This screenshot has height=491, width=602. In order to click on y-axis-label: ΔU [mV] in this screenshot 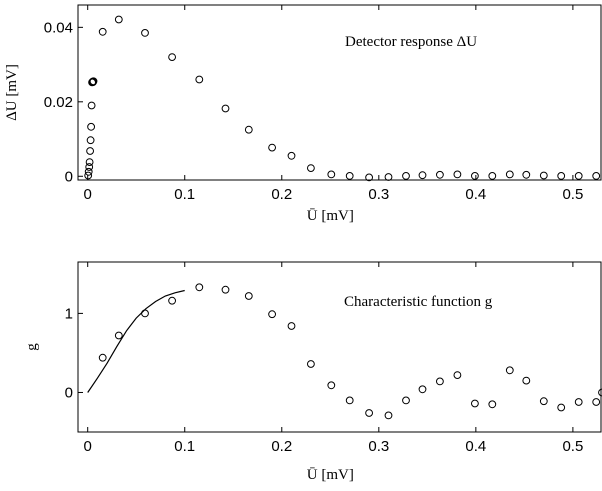, I will do `click(12, 92)`.